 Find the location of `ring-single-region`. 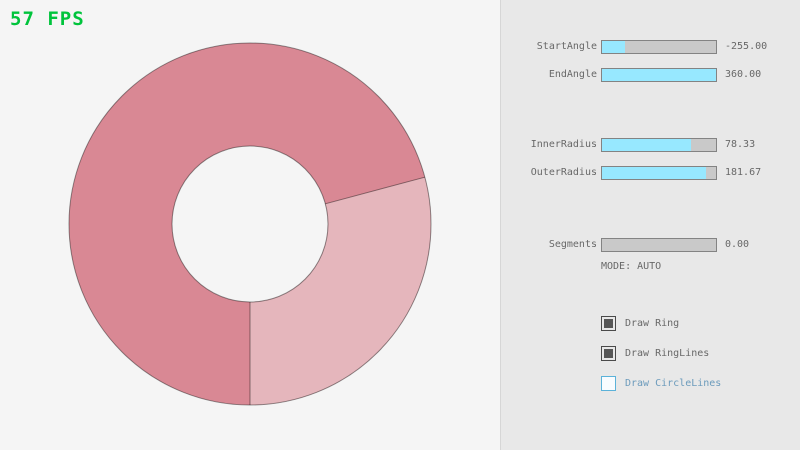

ring-single-region is located at coordinates (340, 291).